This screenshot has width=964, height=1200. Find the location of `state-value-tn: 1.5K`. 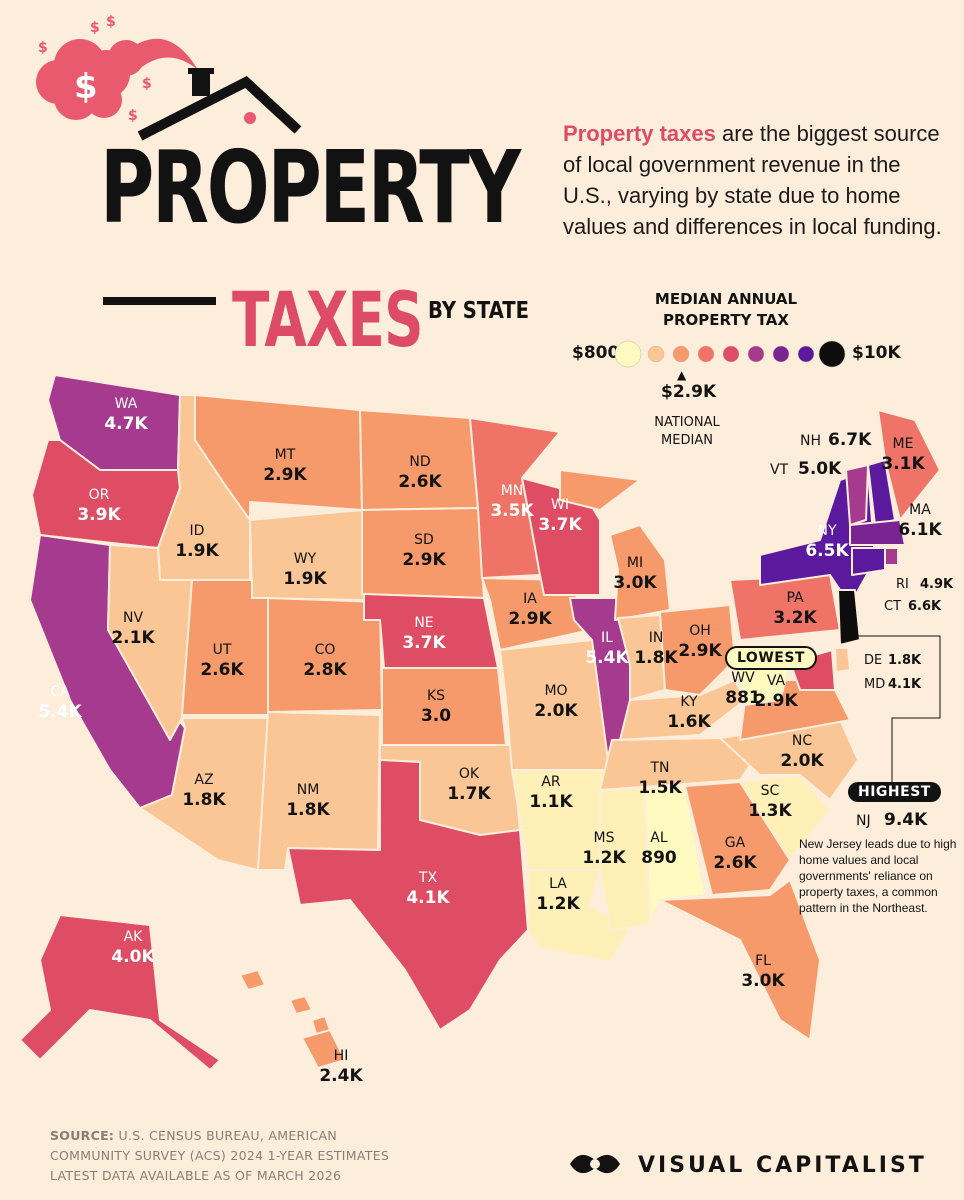

state-value-tn: 1.5K is located at coordinates (660, 788).